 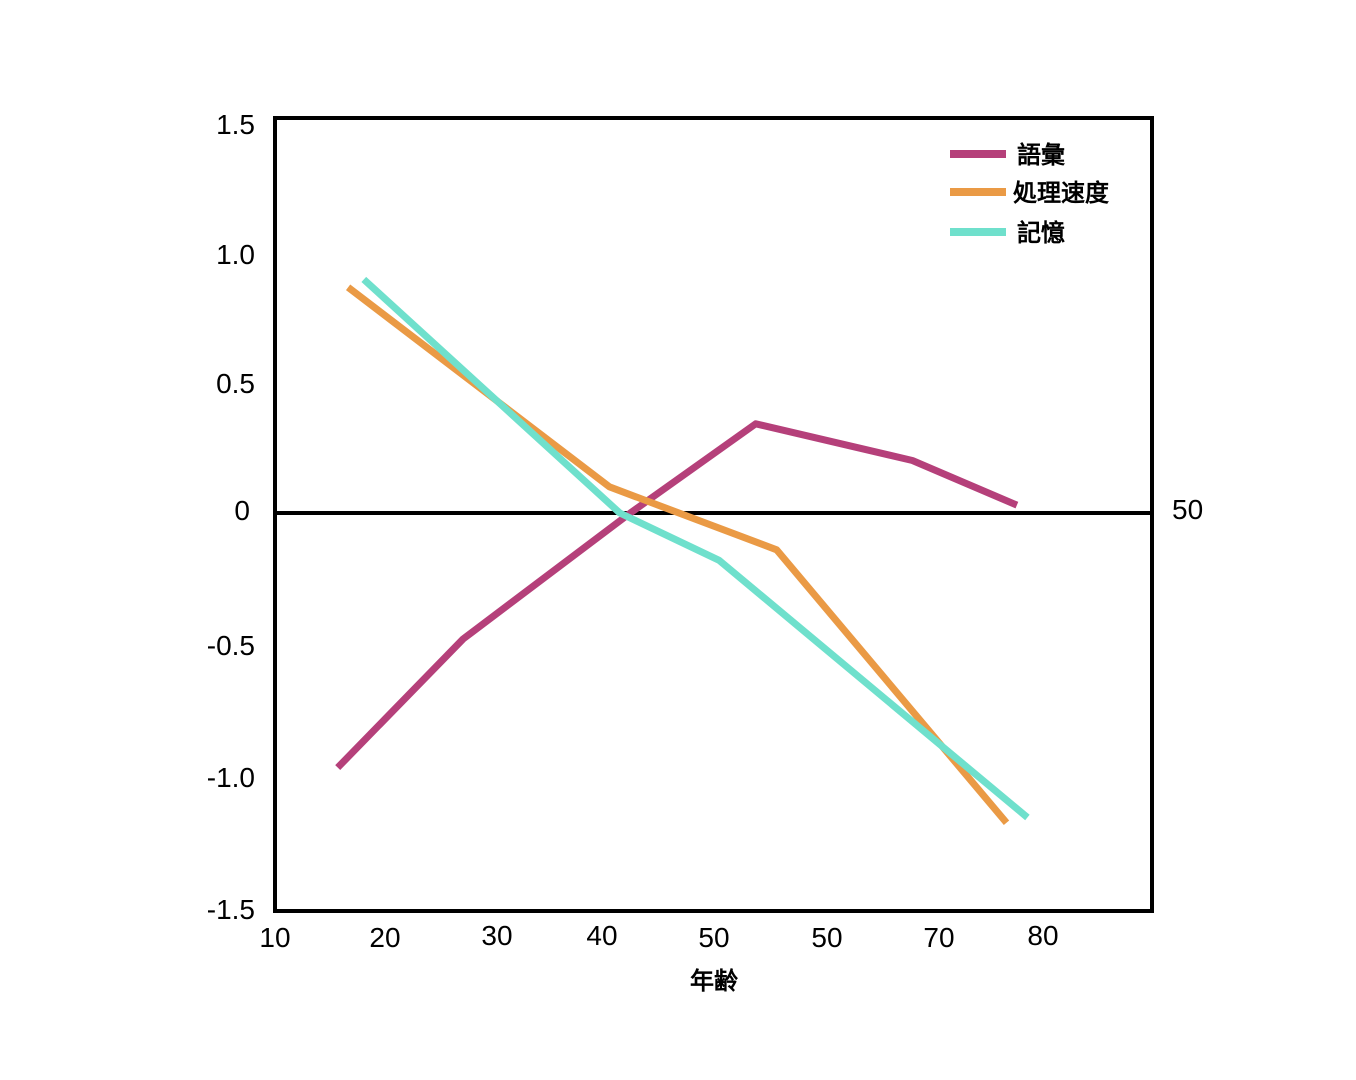 What do you see at coordinates (601, 935) in the screenshot?
I see `x-tick-label: 40` at bounding box center [601, 935].